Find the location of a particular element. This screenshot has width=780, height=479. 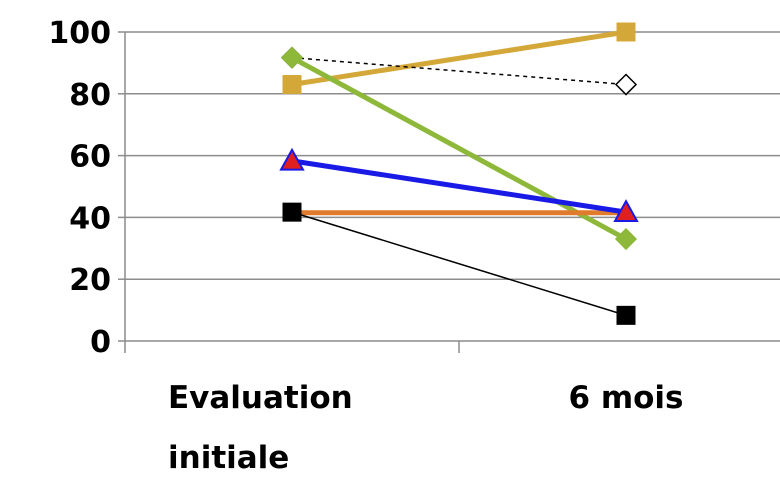

x-category-label-1-0: 6 mois is located at coordinates (625, 398).